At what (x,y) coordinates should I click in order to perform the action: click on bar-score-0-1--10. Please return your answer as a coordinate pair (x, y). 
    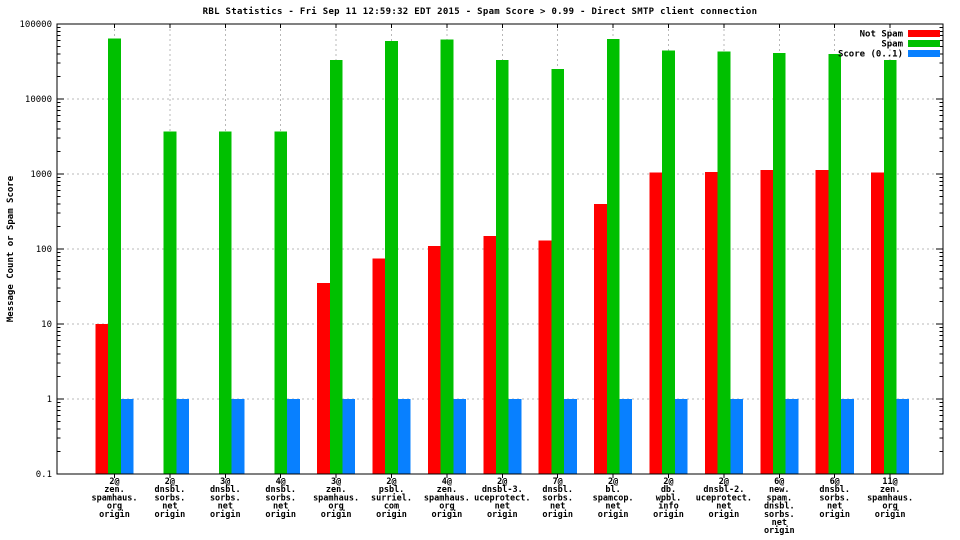
    Looking at the image, I should click on (681, 436).